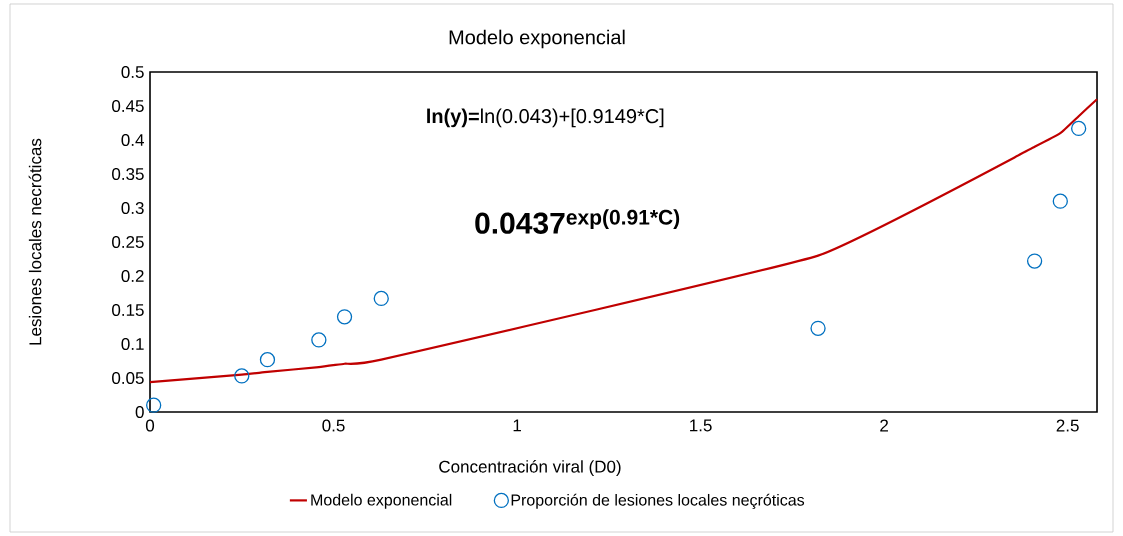  What do you see at coordinates (884, 425) in the screenshot?
I see `x-tick-label: 2` at bounding box center [884, 425].